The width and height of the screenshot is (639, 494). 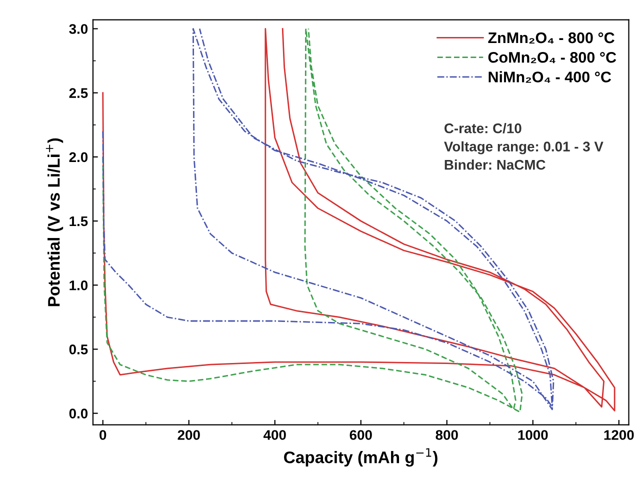 I want to click on x-axis-title: Capacity (mAh g$^{−1}$), so click(x=361, y=457).